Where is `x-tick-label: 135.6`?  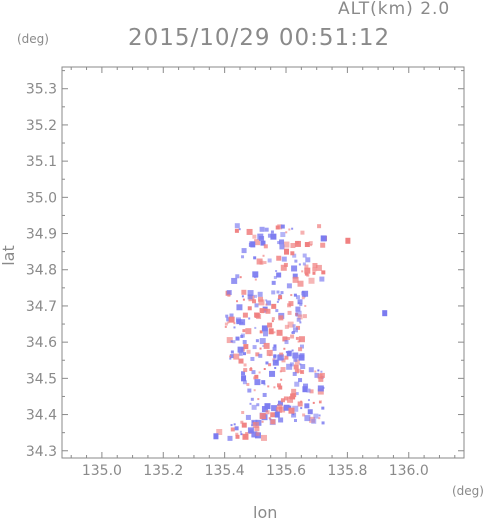
x-tick-label: 135.6 is located at coordinates (286, 471).